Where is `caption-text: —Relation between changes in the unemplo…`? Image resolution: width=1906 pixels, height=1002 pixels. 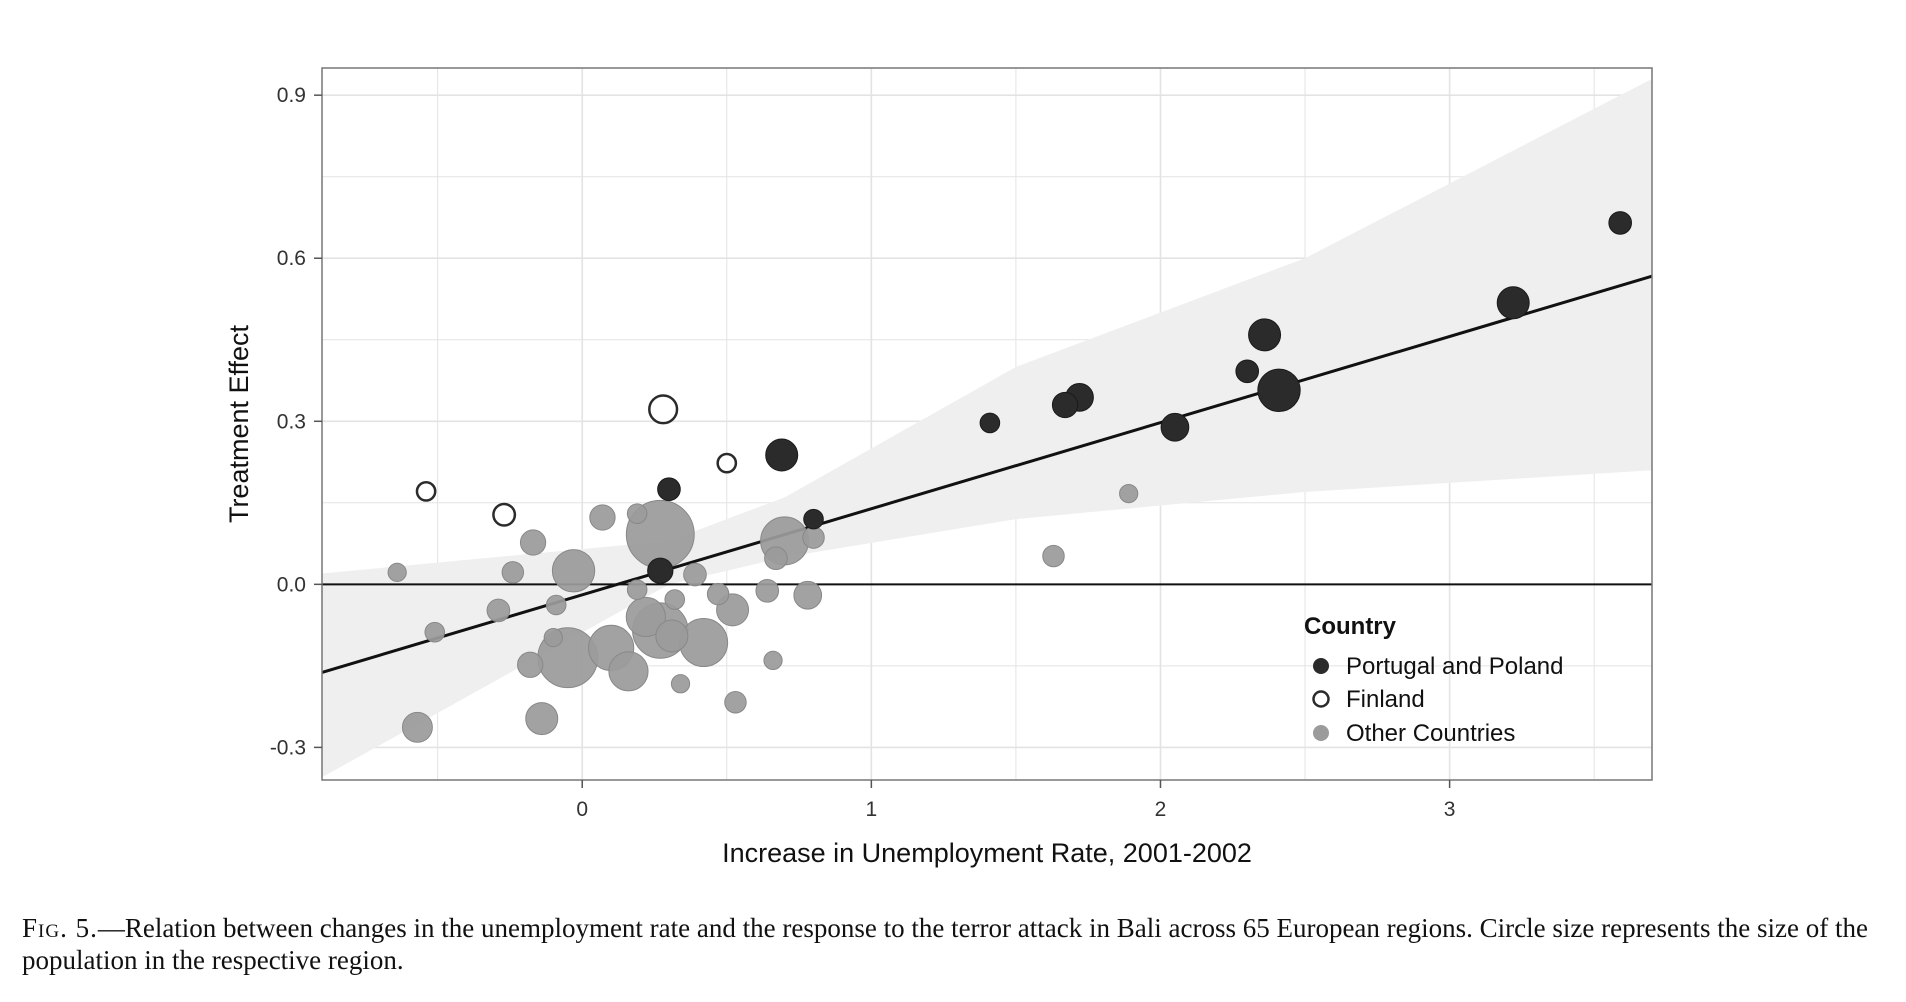 caption-text: —Relation between changes in the unemplo… is located at coordinates (945, 944).